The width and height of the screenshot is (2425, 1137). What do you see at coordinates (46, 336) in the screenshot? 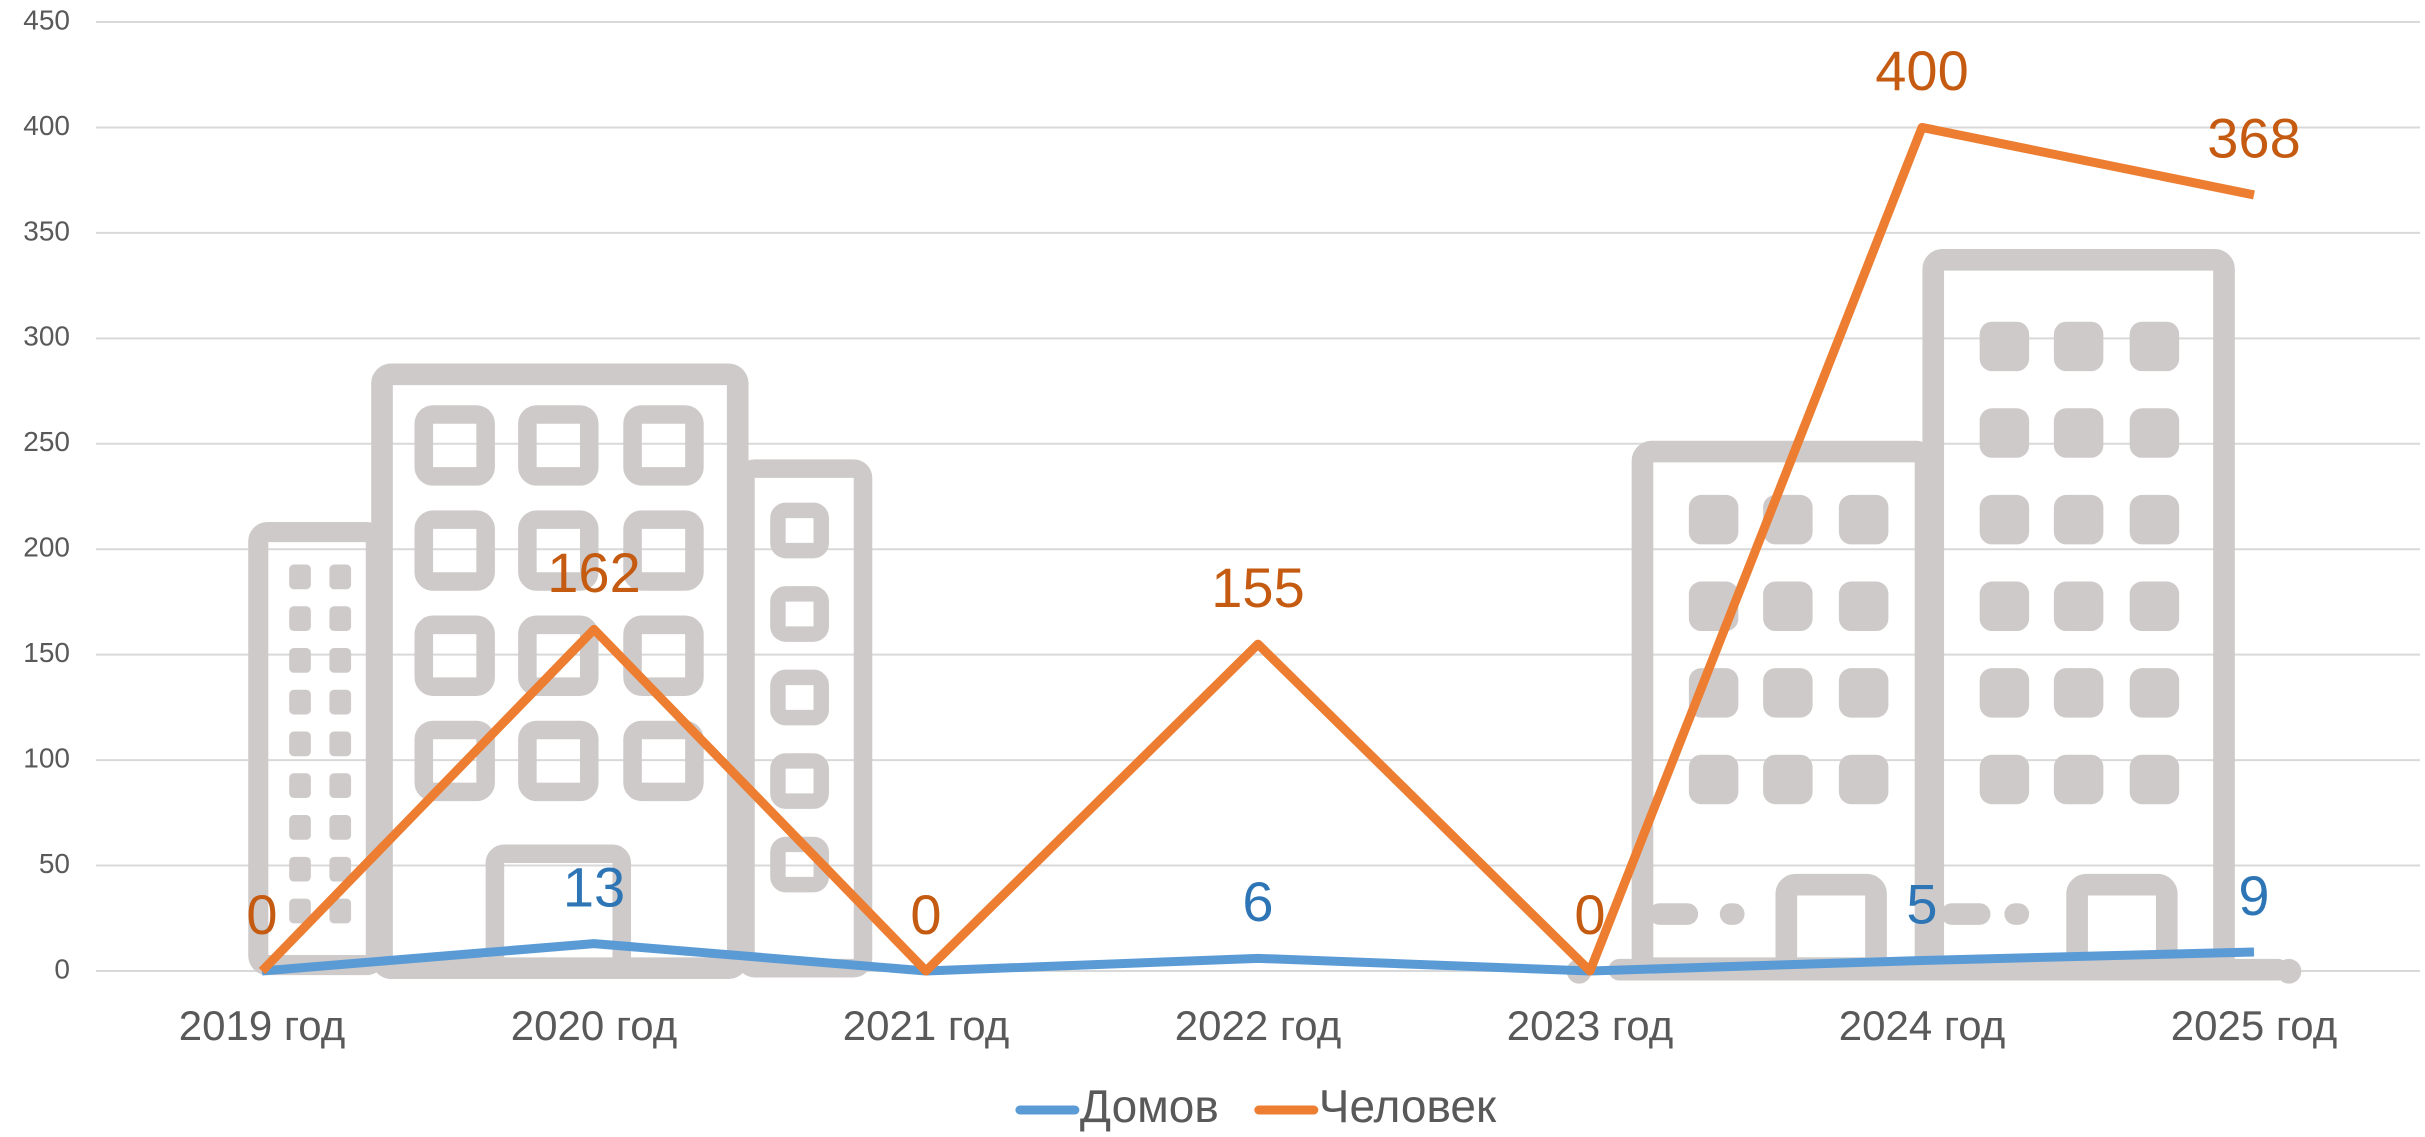
I see `y-tick-label: 300` at bounding box center [46, 336].